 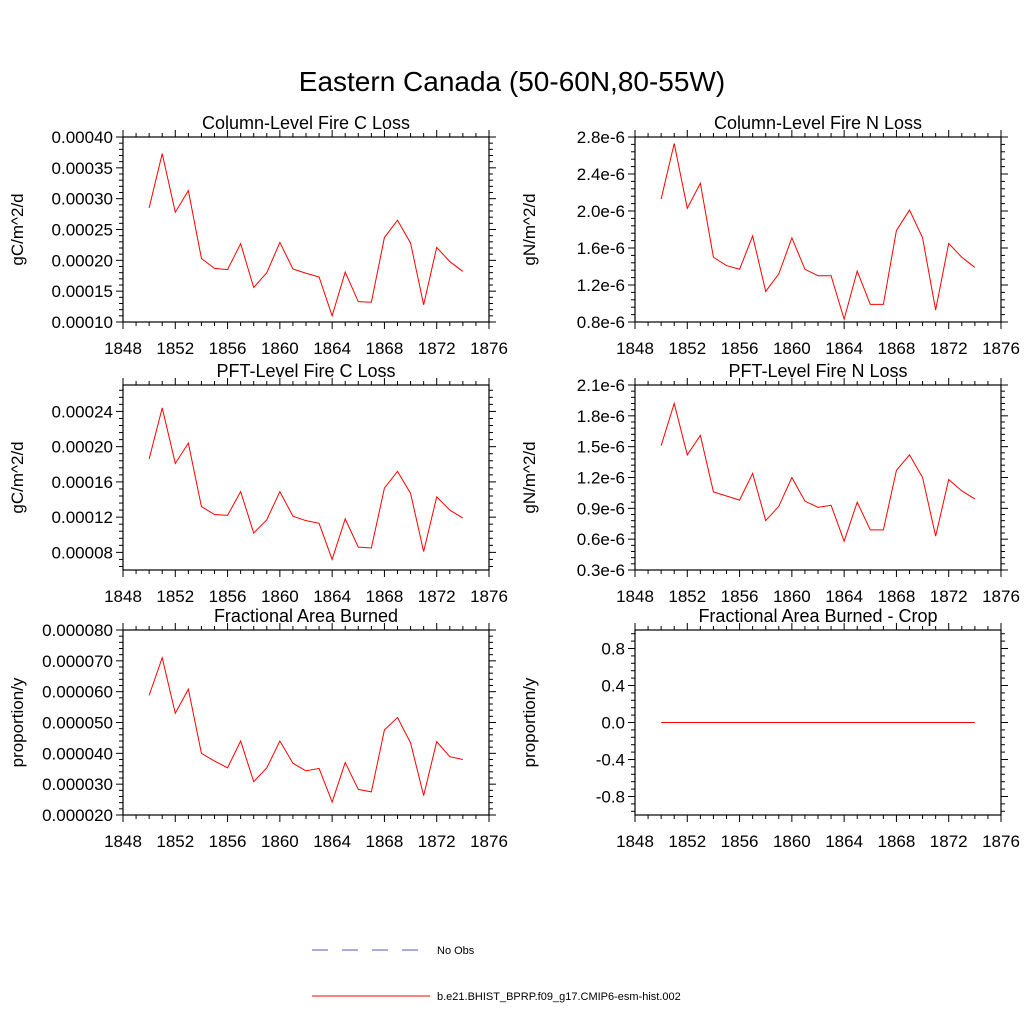 I want to click on y-tick-label: -0.8, so click(x=610, y=797).